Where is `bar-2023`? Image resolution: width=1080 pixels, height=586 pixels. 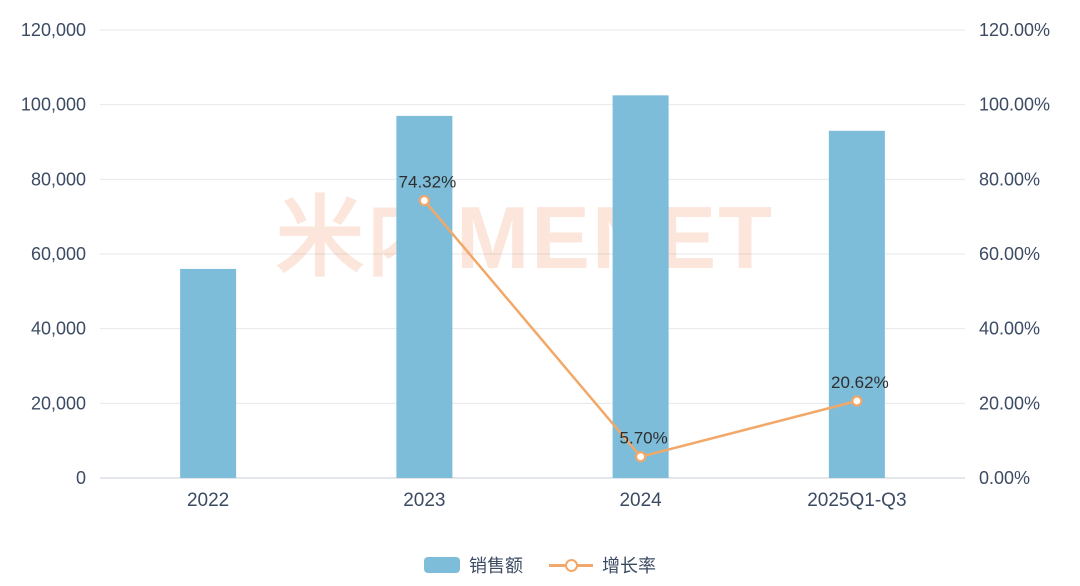
bar-2023 is located at coordinates (424, 296).